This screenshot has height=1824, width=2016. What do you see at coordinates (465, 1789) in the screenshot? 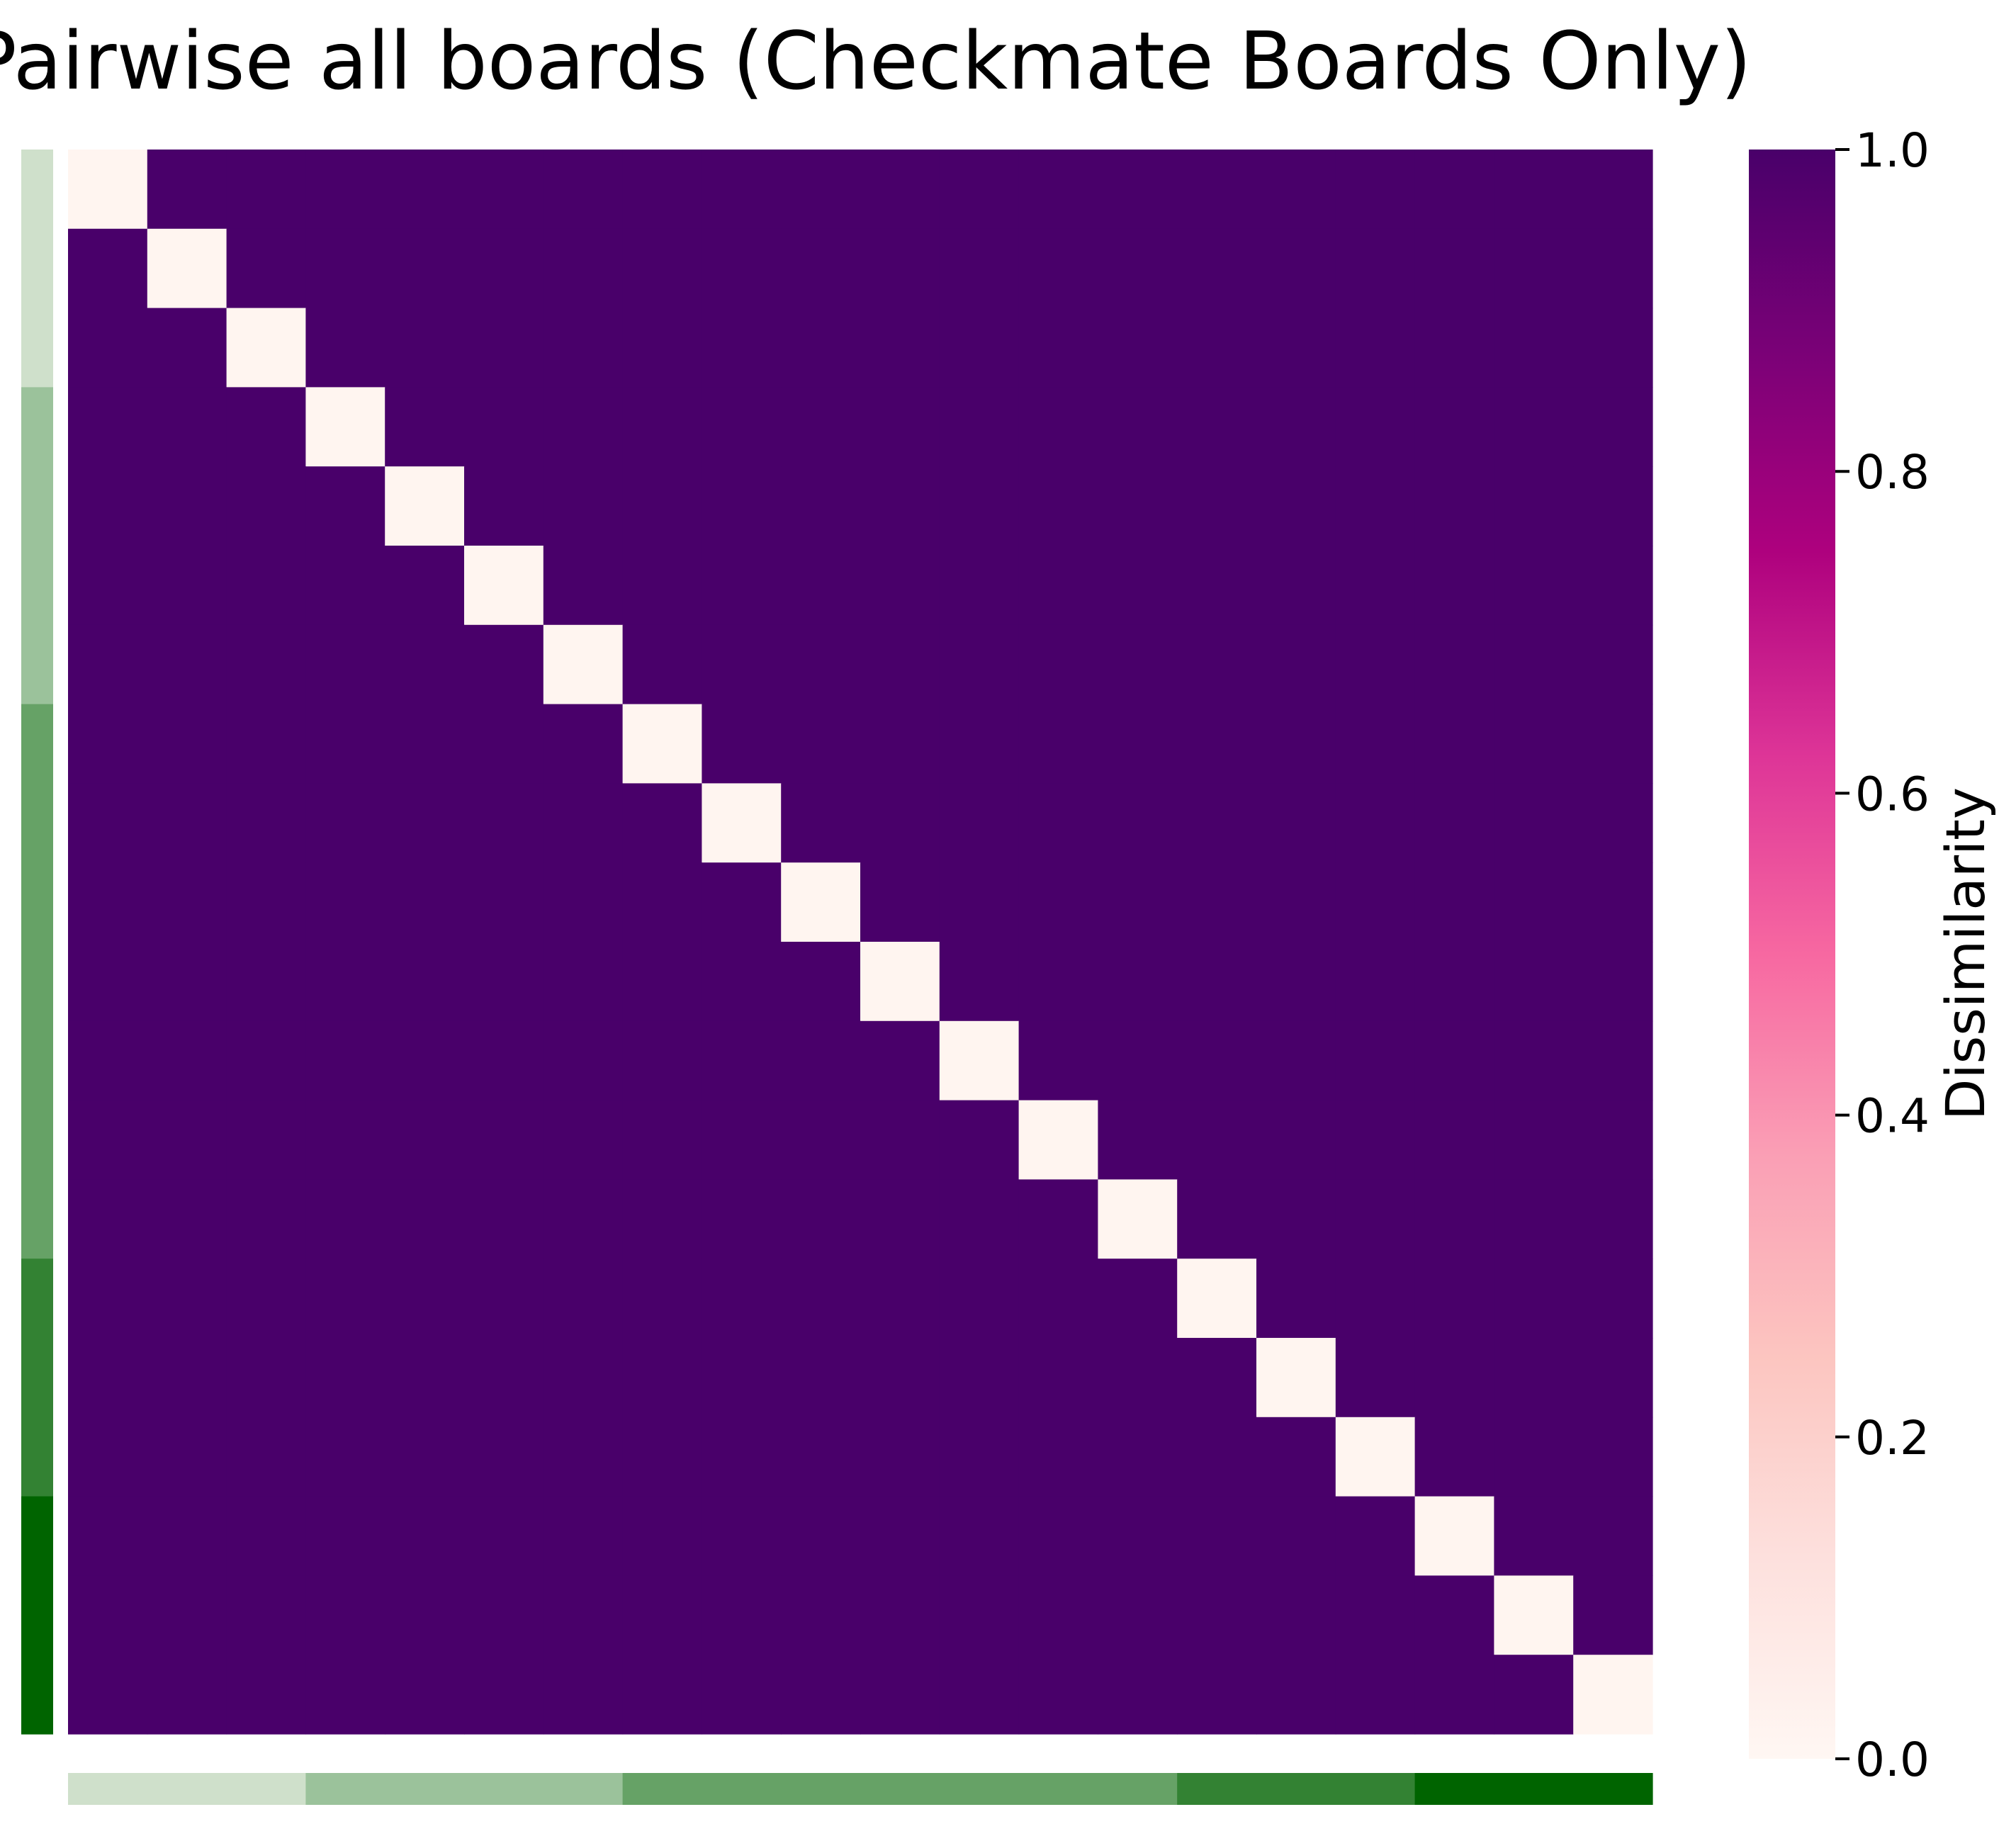
I see `column-group-color` at bounding box center [465, 1789].